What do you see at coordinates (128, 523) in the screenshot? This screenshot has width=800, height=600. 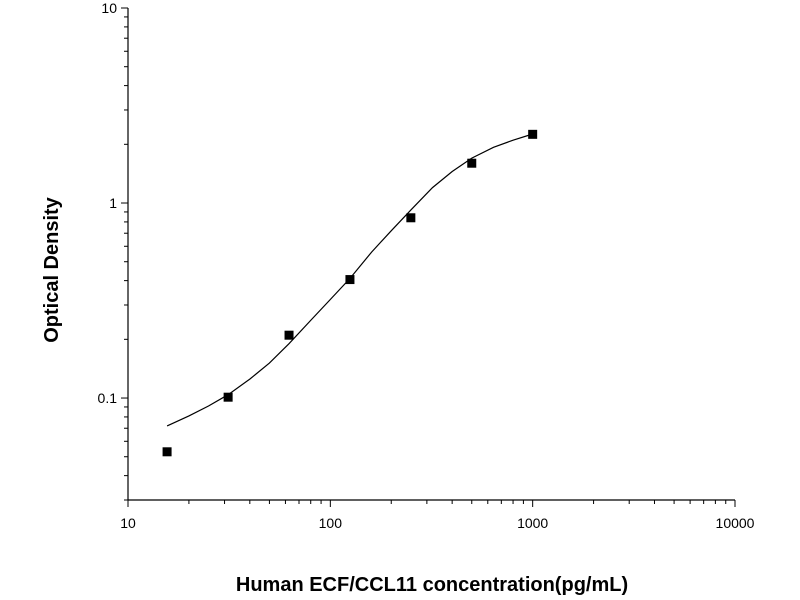 I see `x-tick-label: 10` at bounding box center [128, 523].